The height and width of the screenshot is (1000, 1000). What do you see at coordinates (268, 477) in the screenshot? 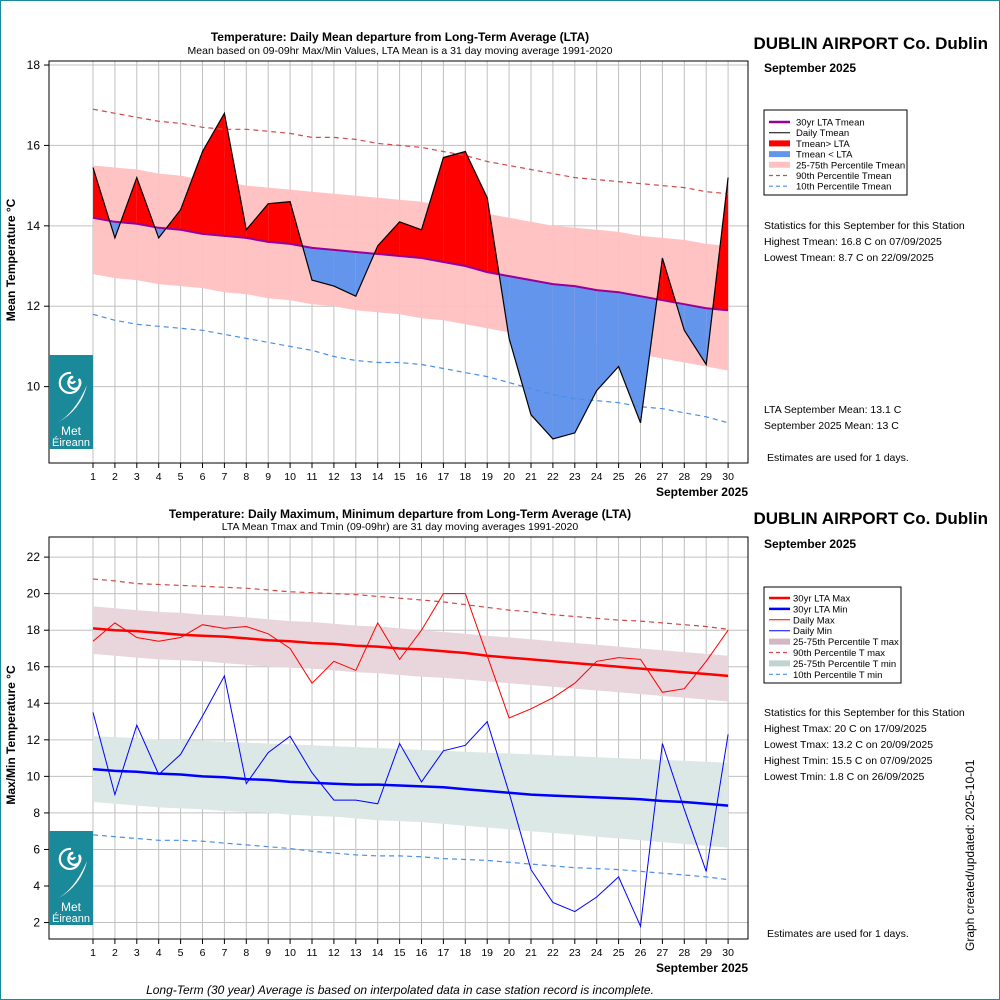
I see `top-x-tick-label: 9` at bounding box center [268, 477].